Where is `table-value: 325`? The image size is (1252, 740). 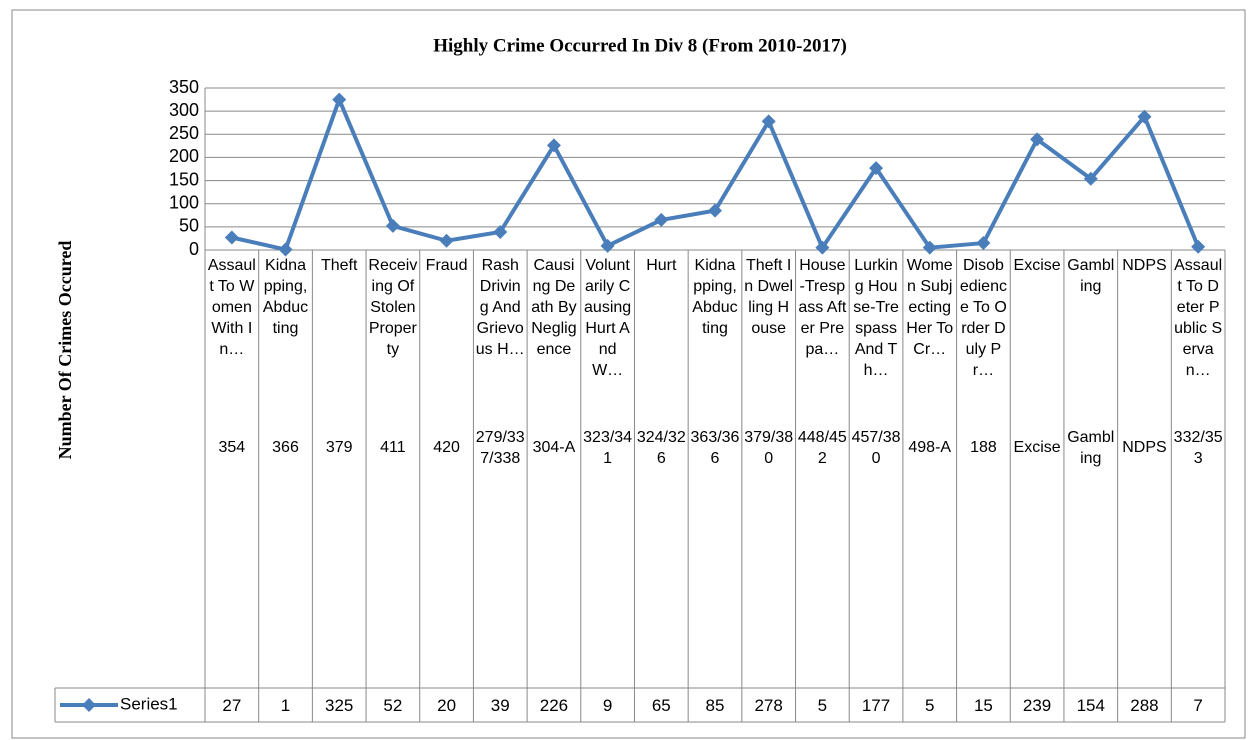 table-value: 325 is located at coordinates (339, 705).